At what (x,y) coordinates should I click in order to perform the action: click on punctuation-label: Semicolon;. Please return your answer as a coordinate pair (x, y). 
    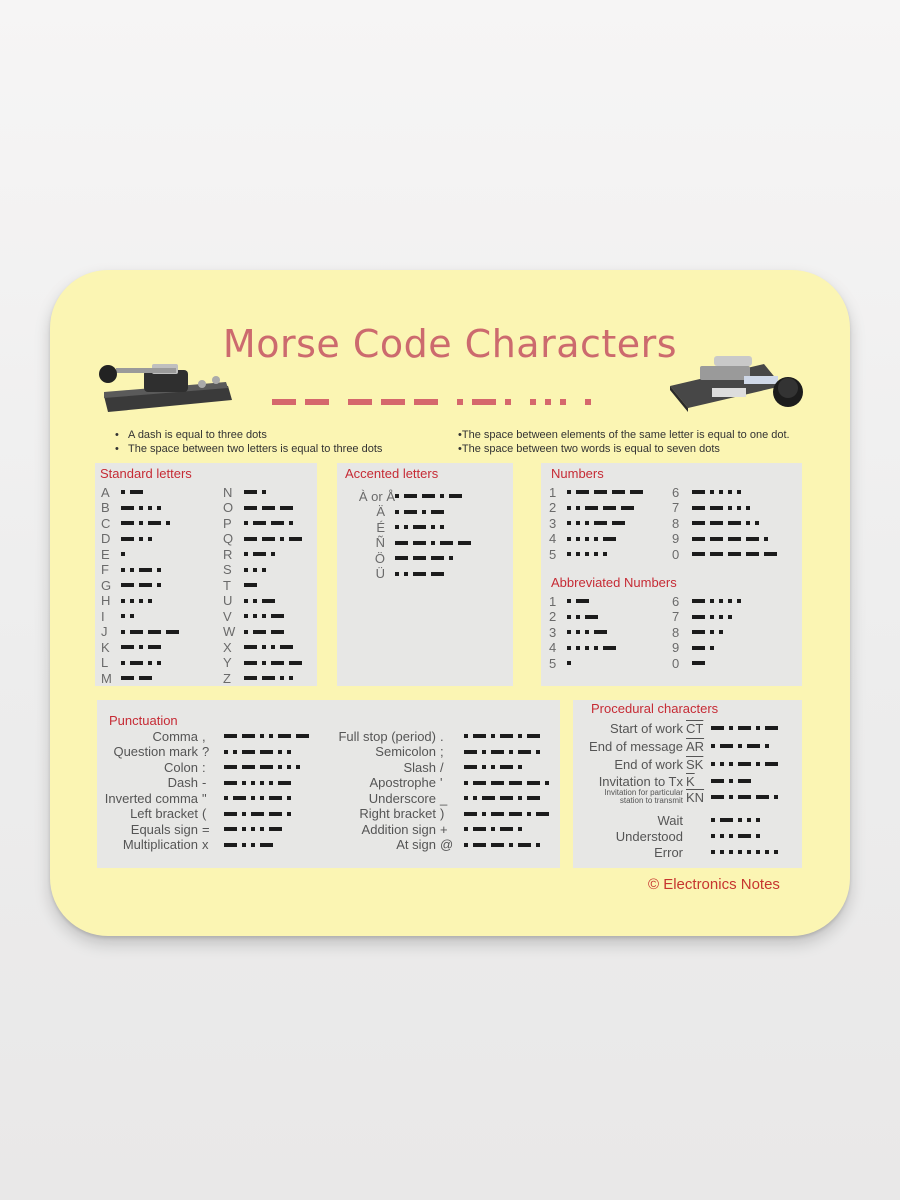
    Looking at the image, I should click on (342, 751).